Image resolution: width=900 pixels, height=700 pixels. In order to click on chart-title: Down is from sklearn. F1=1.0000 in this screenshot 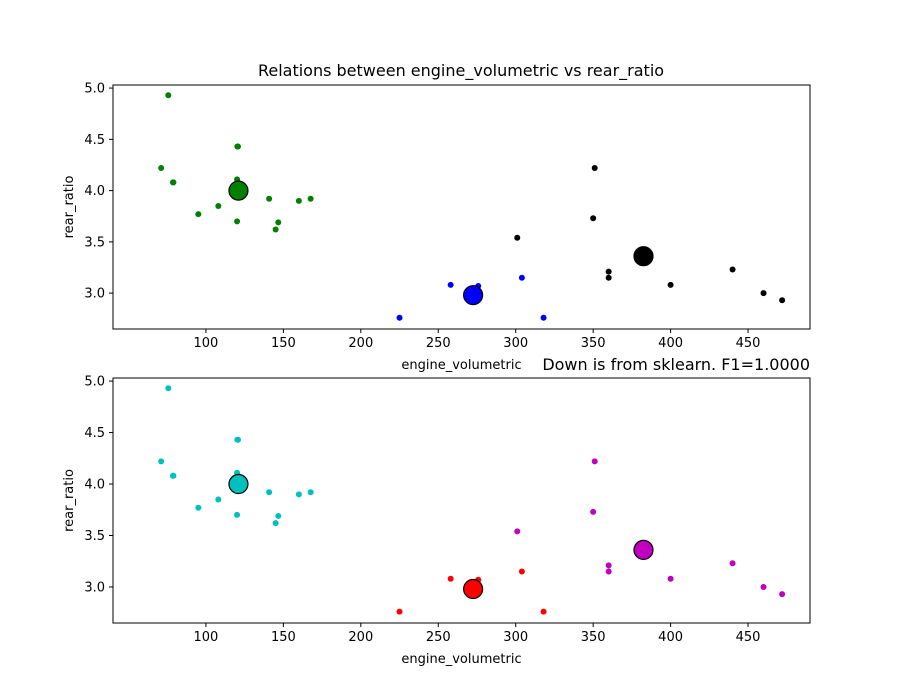, I will do `click(676, 364)`.